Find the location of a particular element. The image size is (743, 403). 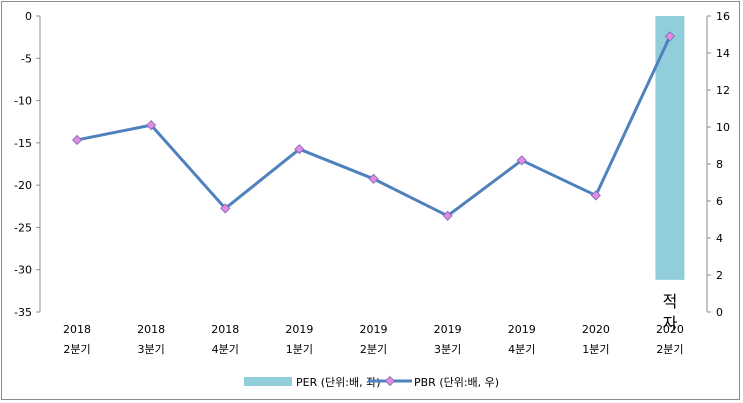

right-tick-label: 12 is located at coordinates (723, 90).